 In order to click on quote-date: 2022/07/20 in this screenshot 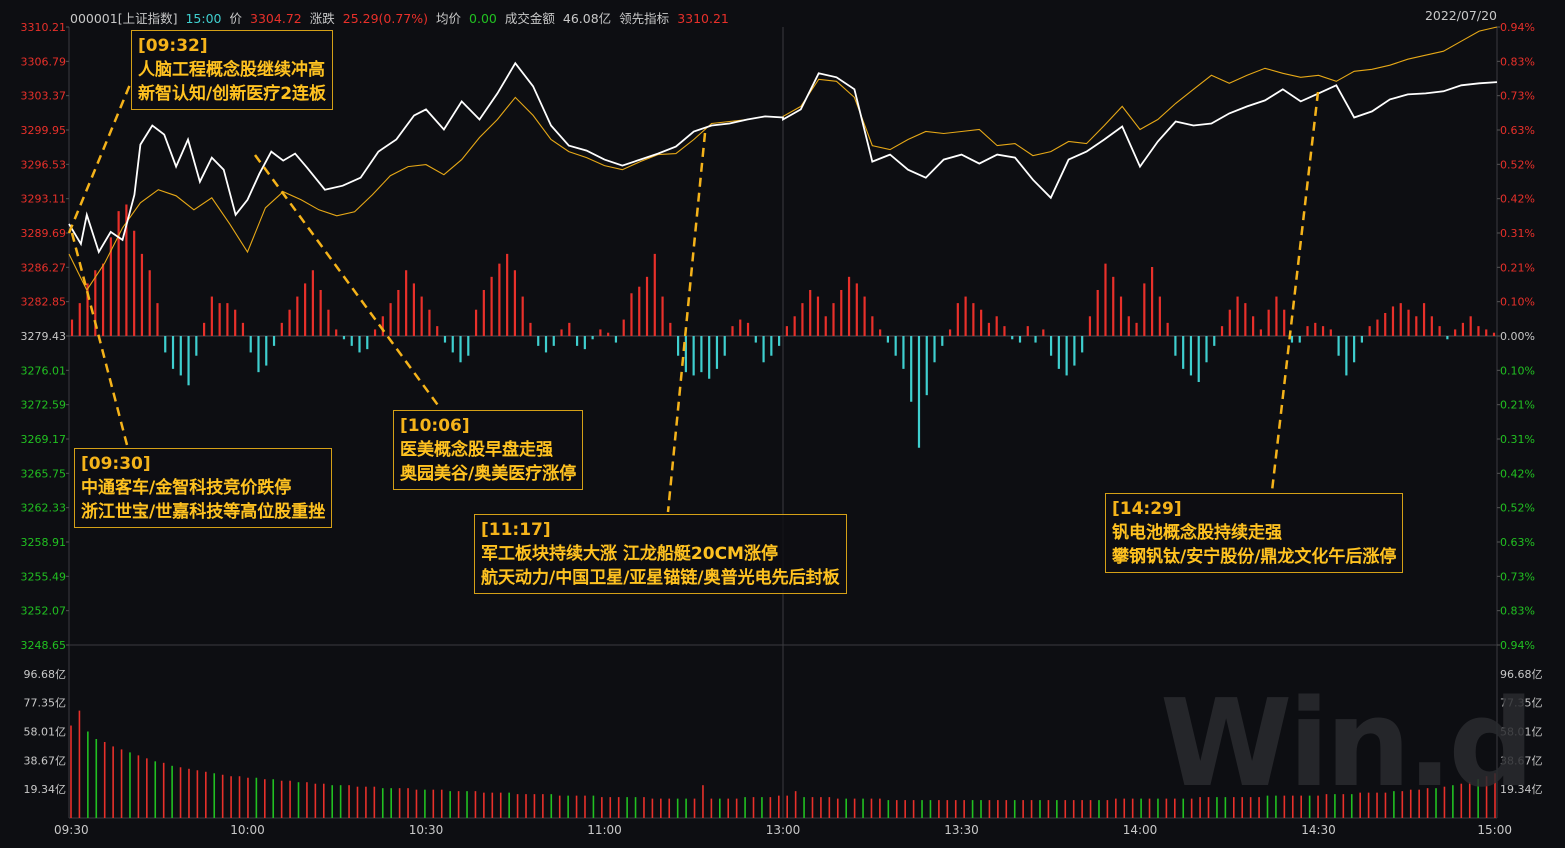, I will do `click(1460, 15)`.